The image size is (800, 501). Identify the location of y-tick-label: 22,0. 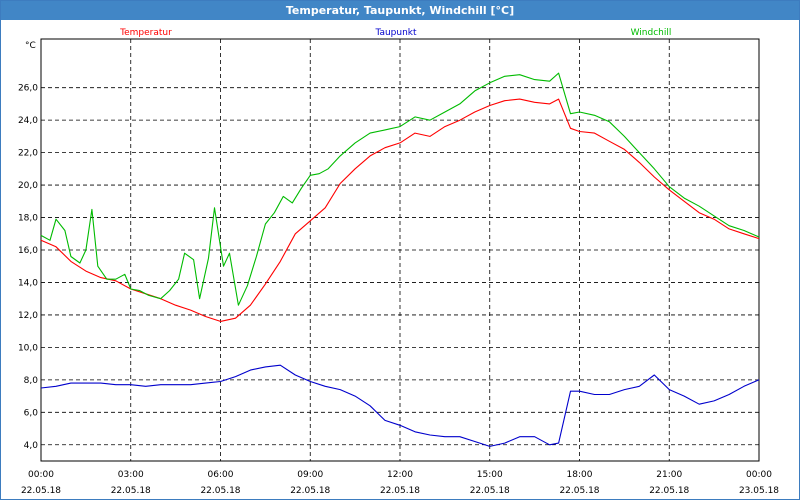
(28, 154).